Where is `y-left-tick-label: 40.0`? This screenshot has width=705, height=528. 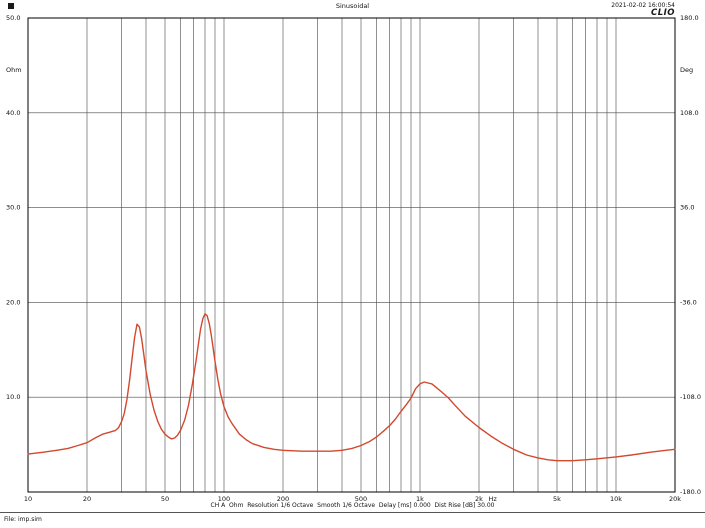 y-left-tick-label: 40.0 is located at coordinates (13, 113).